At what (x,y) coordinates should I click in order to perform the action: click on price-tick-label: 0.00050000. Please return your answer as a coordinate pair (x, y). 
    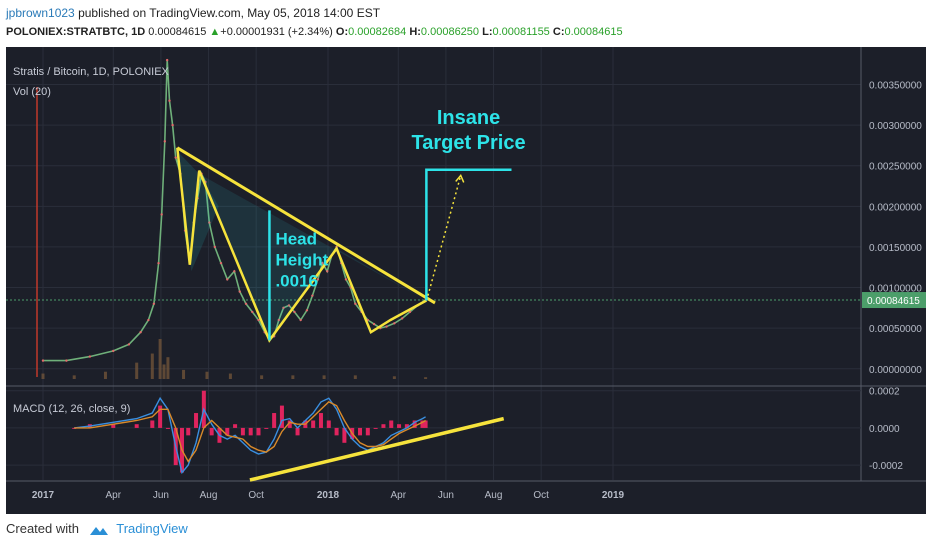
    Looking at the image, I should click on (895, 329).